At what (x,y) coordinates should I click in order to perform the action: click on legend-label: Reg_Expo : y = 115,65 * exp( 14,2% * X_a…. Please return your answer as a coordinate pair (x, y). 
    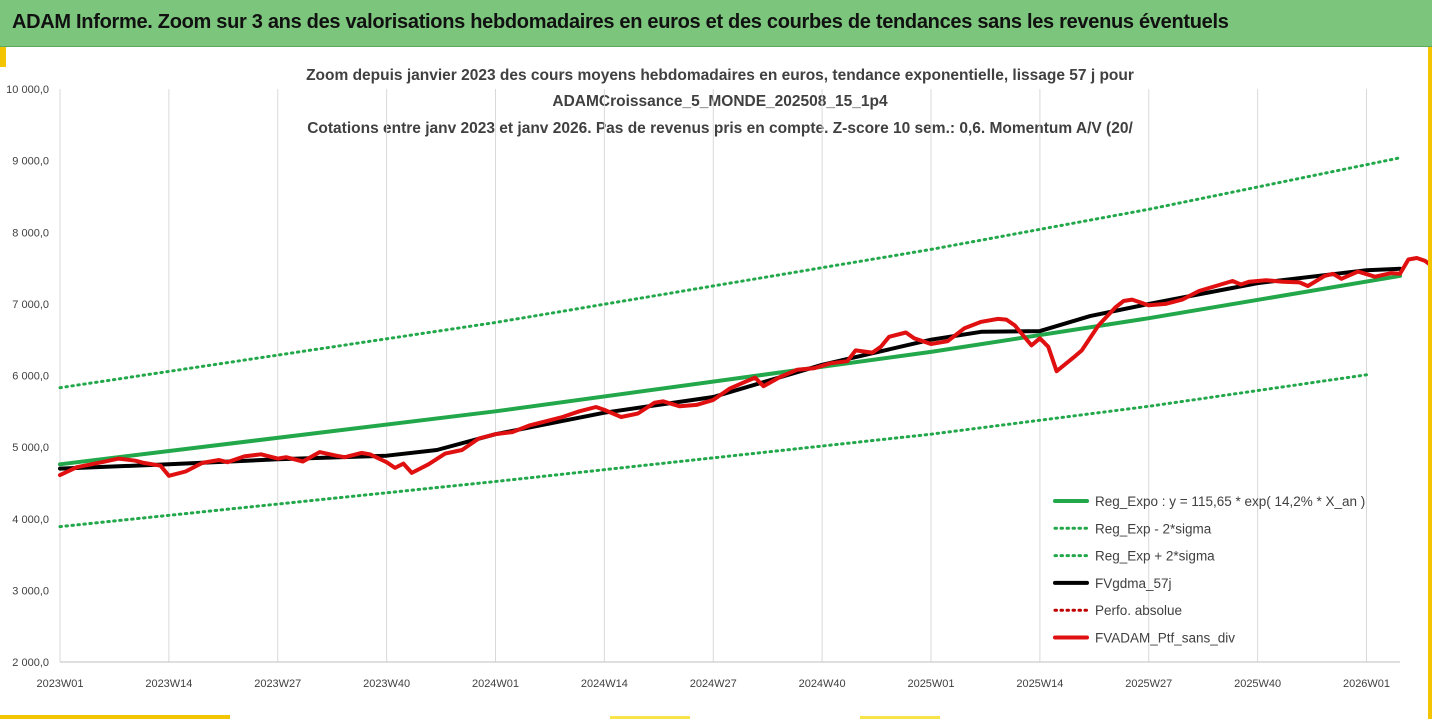
    Looking at the image, I should click on (1230, 501).